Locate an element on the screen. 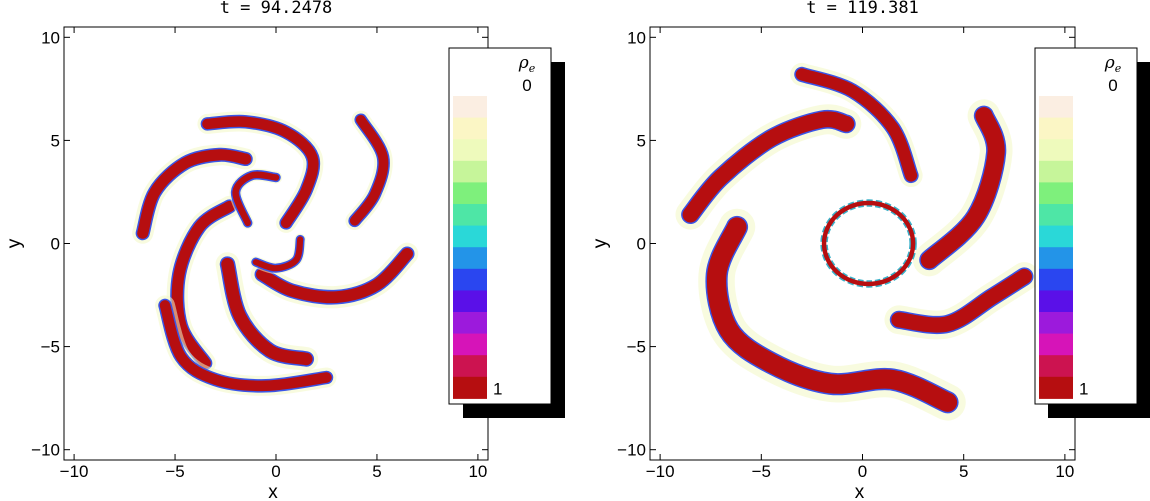 The image size is (1150, 501). panel-title: t = 119.381 is located at coordinates (862, 9).